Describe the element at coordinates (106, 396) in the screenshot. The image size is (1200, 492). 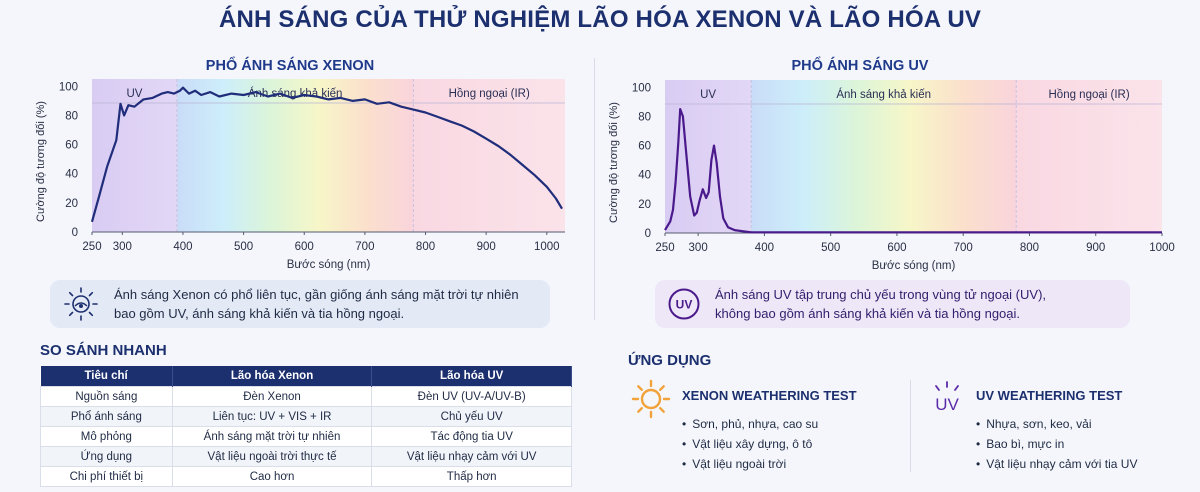
I see `table-cell: Nguồn sáng` at that location.